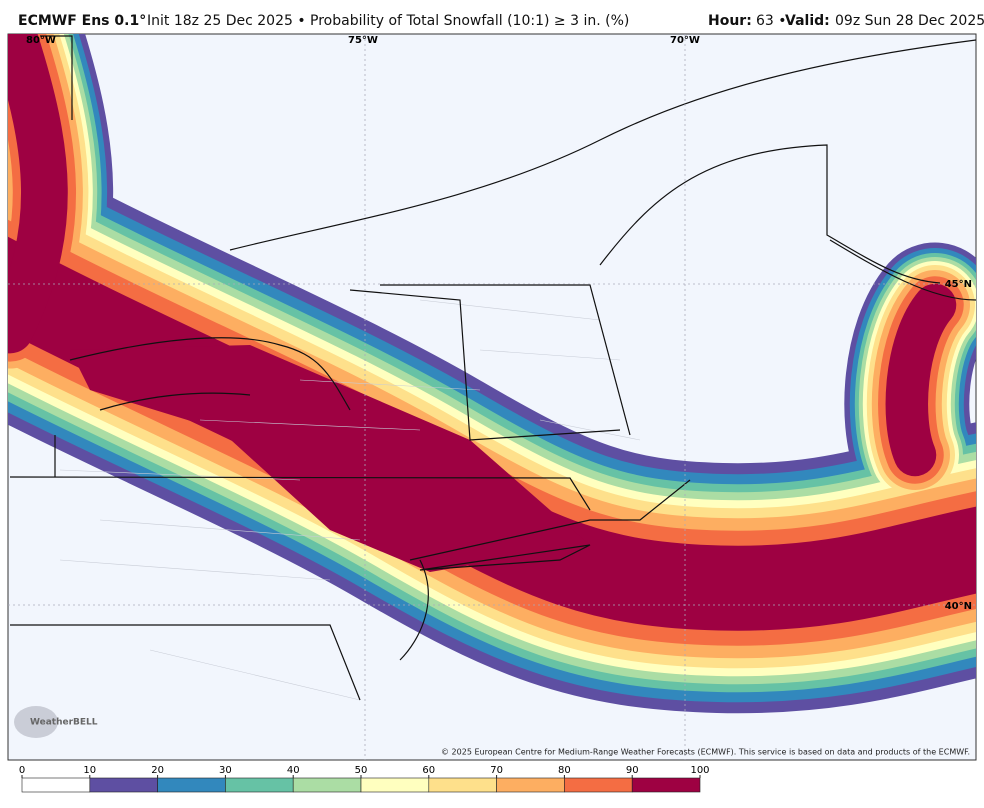 The width and height of the screenshot is (984, 808). Describe the element at coordinates (64, 723) in the screenshot. I see `logo: WeatherBELL` at that location.